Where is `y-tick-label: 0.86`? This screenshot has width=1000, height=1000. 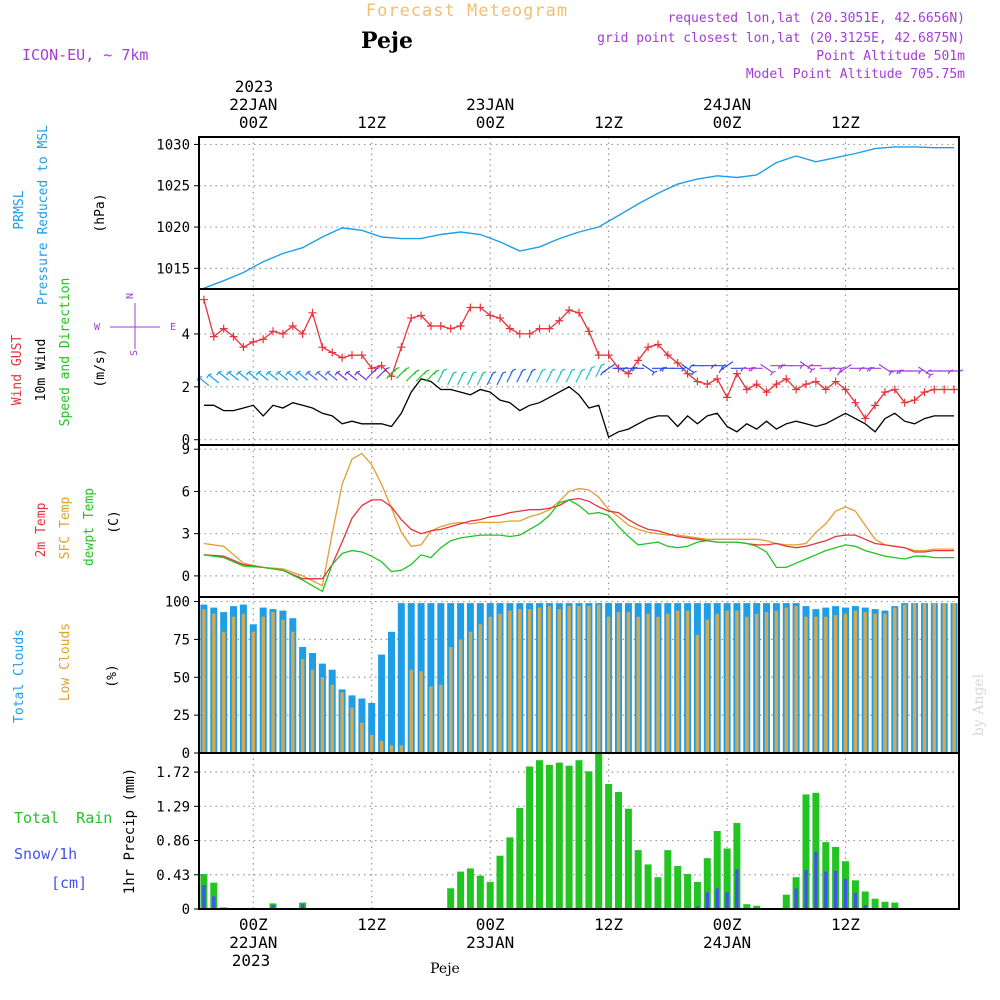
y-tick-label: 0.86 is located at coordinates (173, 842).